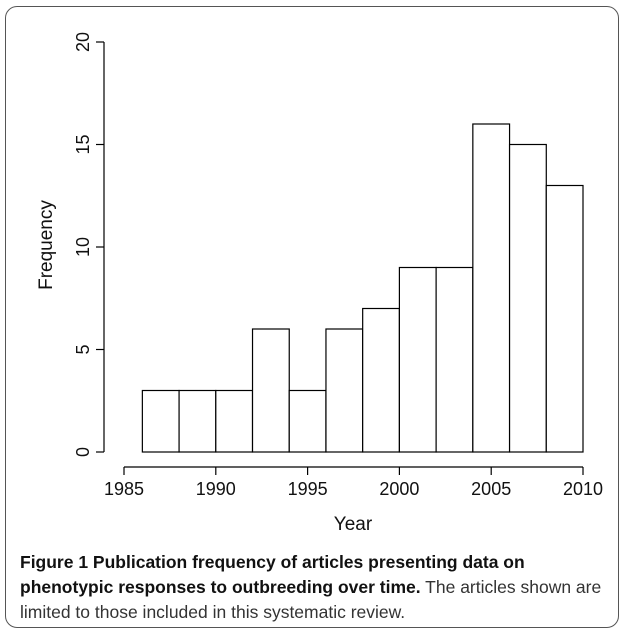  Describe the element at coordinates (46, 245) in the screenshot. I see `y-axis-label: Frequency` at that location.